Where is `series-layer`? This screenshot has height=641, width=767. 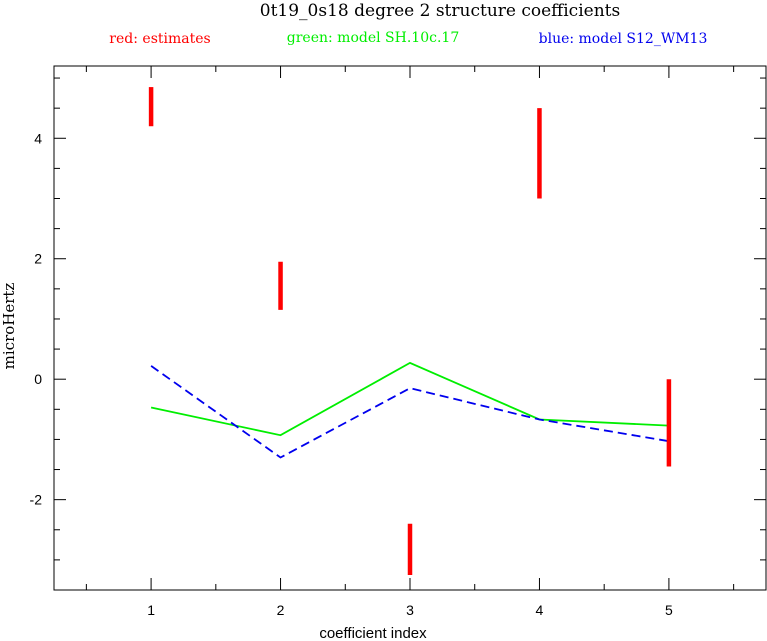 series-layer is located at coordinates (410, 410).